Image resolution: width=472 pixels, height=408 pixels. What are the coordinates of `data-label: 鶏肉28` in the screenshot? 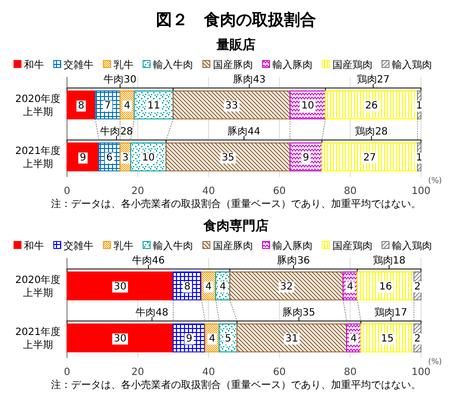 It's located at (371, 132).